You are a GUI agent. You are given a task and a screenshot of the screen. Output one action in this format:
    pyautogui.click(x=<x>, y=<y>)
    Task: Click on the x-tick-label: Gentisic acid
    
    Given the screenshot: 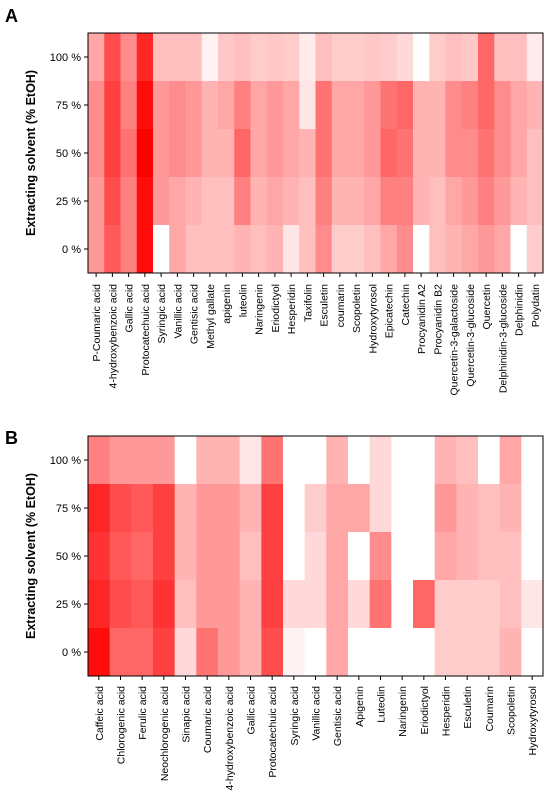 What is the action you would take?
    pyautogui.click(x=338, y=716)
    